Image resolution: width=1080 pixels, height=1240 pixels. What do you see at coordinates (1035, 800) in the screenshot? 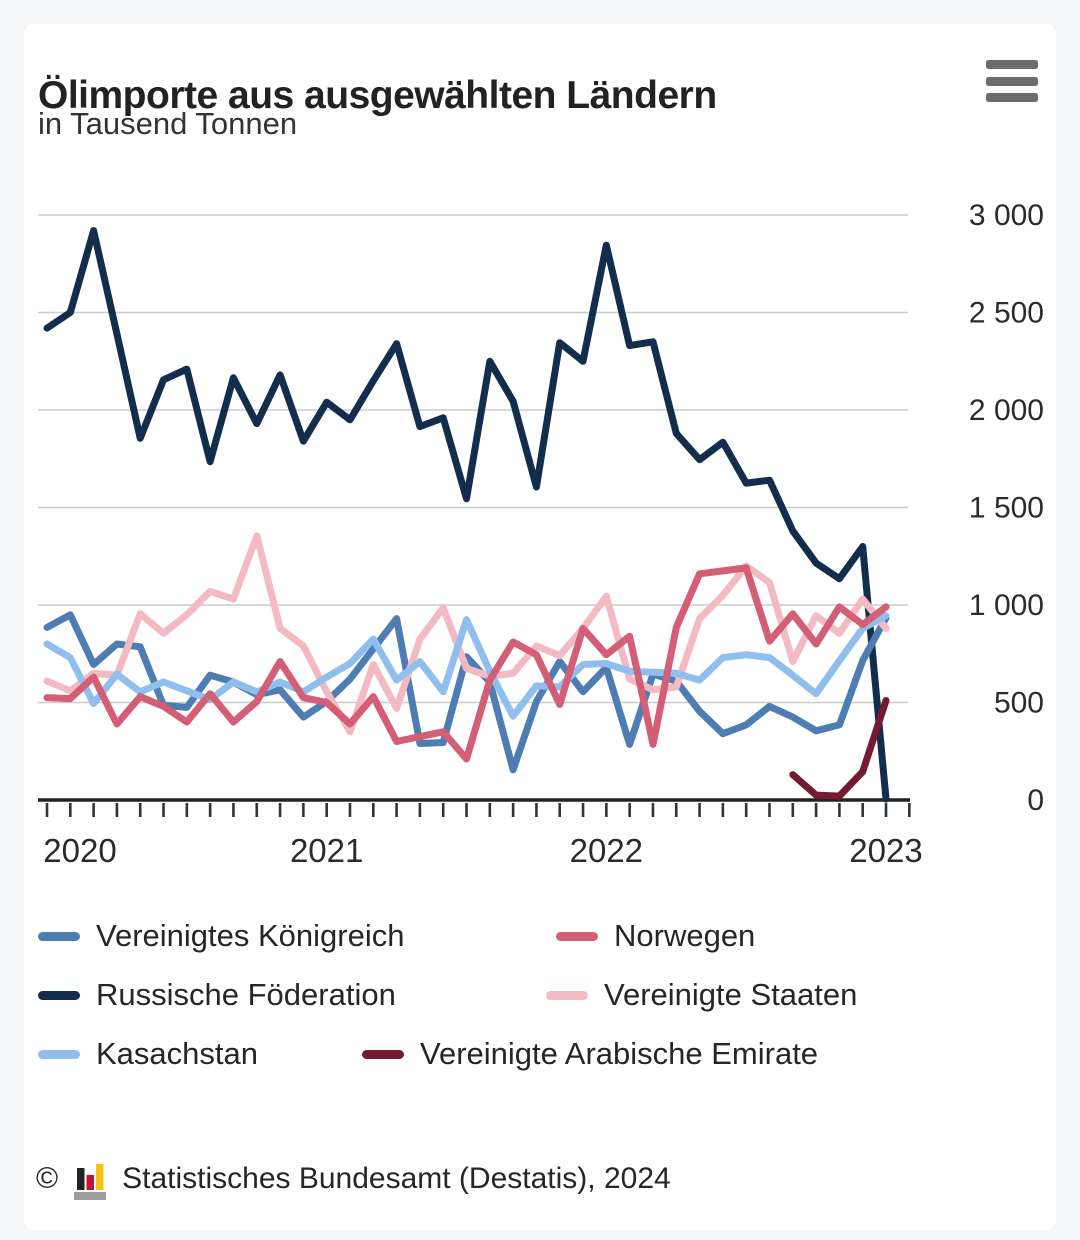
I see `svg-text: 0` at bounding box center [1035, 800].